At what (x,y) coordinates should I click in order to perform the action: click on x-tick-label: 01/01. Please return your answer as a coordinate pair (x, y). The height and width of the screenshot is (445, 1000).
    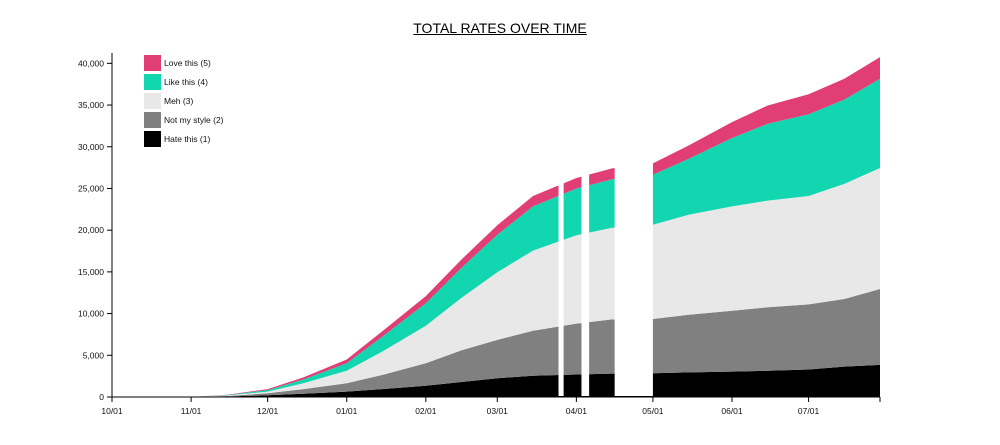
    Looking at the image, I should click on (347, 411).